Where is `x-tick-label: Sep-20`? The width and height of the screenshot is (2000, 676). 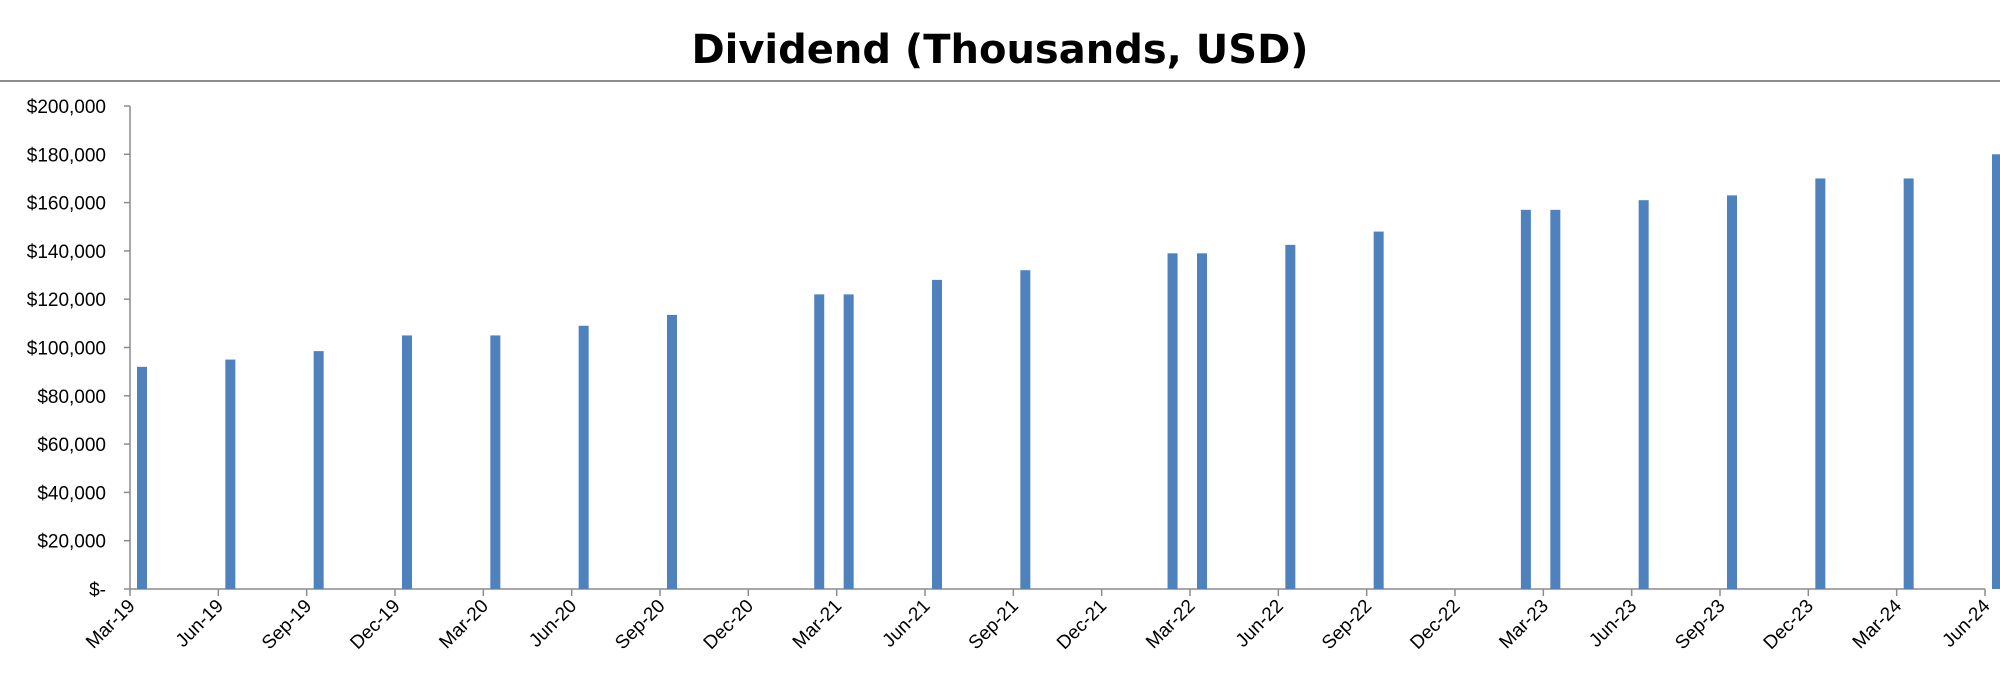
x-tick-label: Sep-20 is located at coordinates (640, 625).